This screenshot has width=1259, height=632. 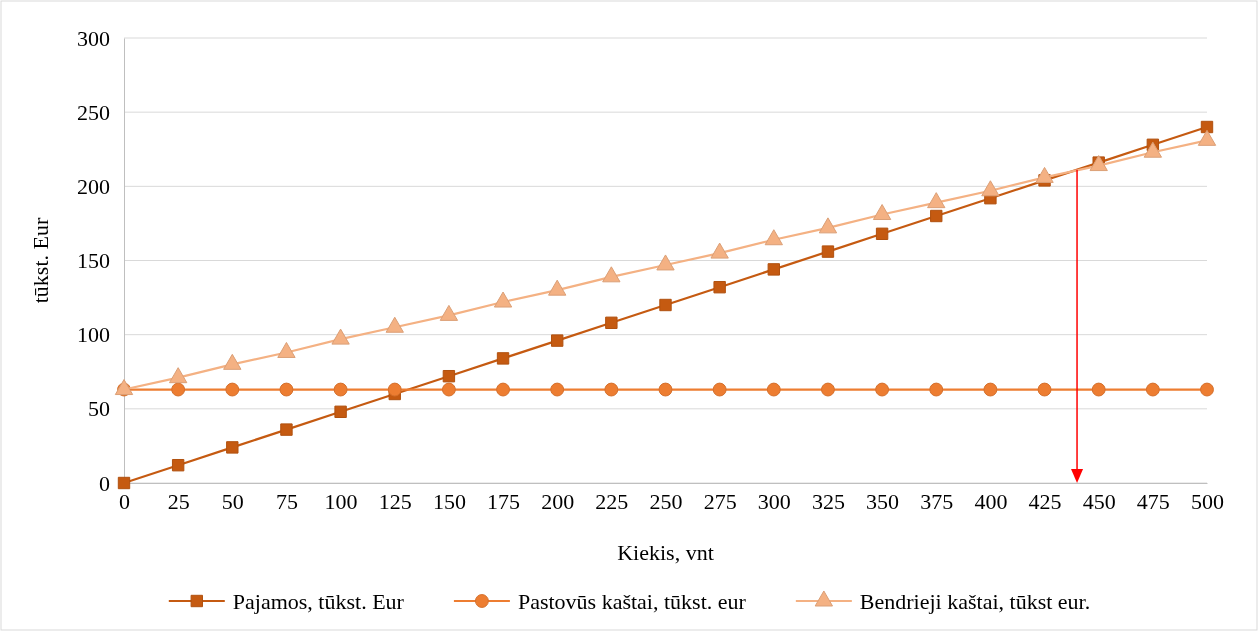 I want to click on x-tick-label: 25, so click(x=178, y=501).